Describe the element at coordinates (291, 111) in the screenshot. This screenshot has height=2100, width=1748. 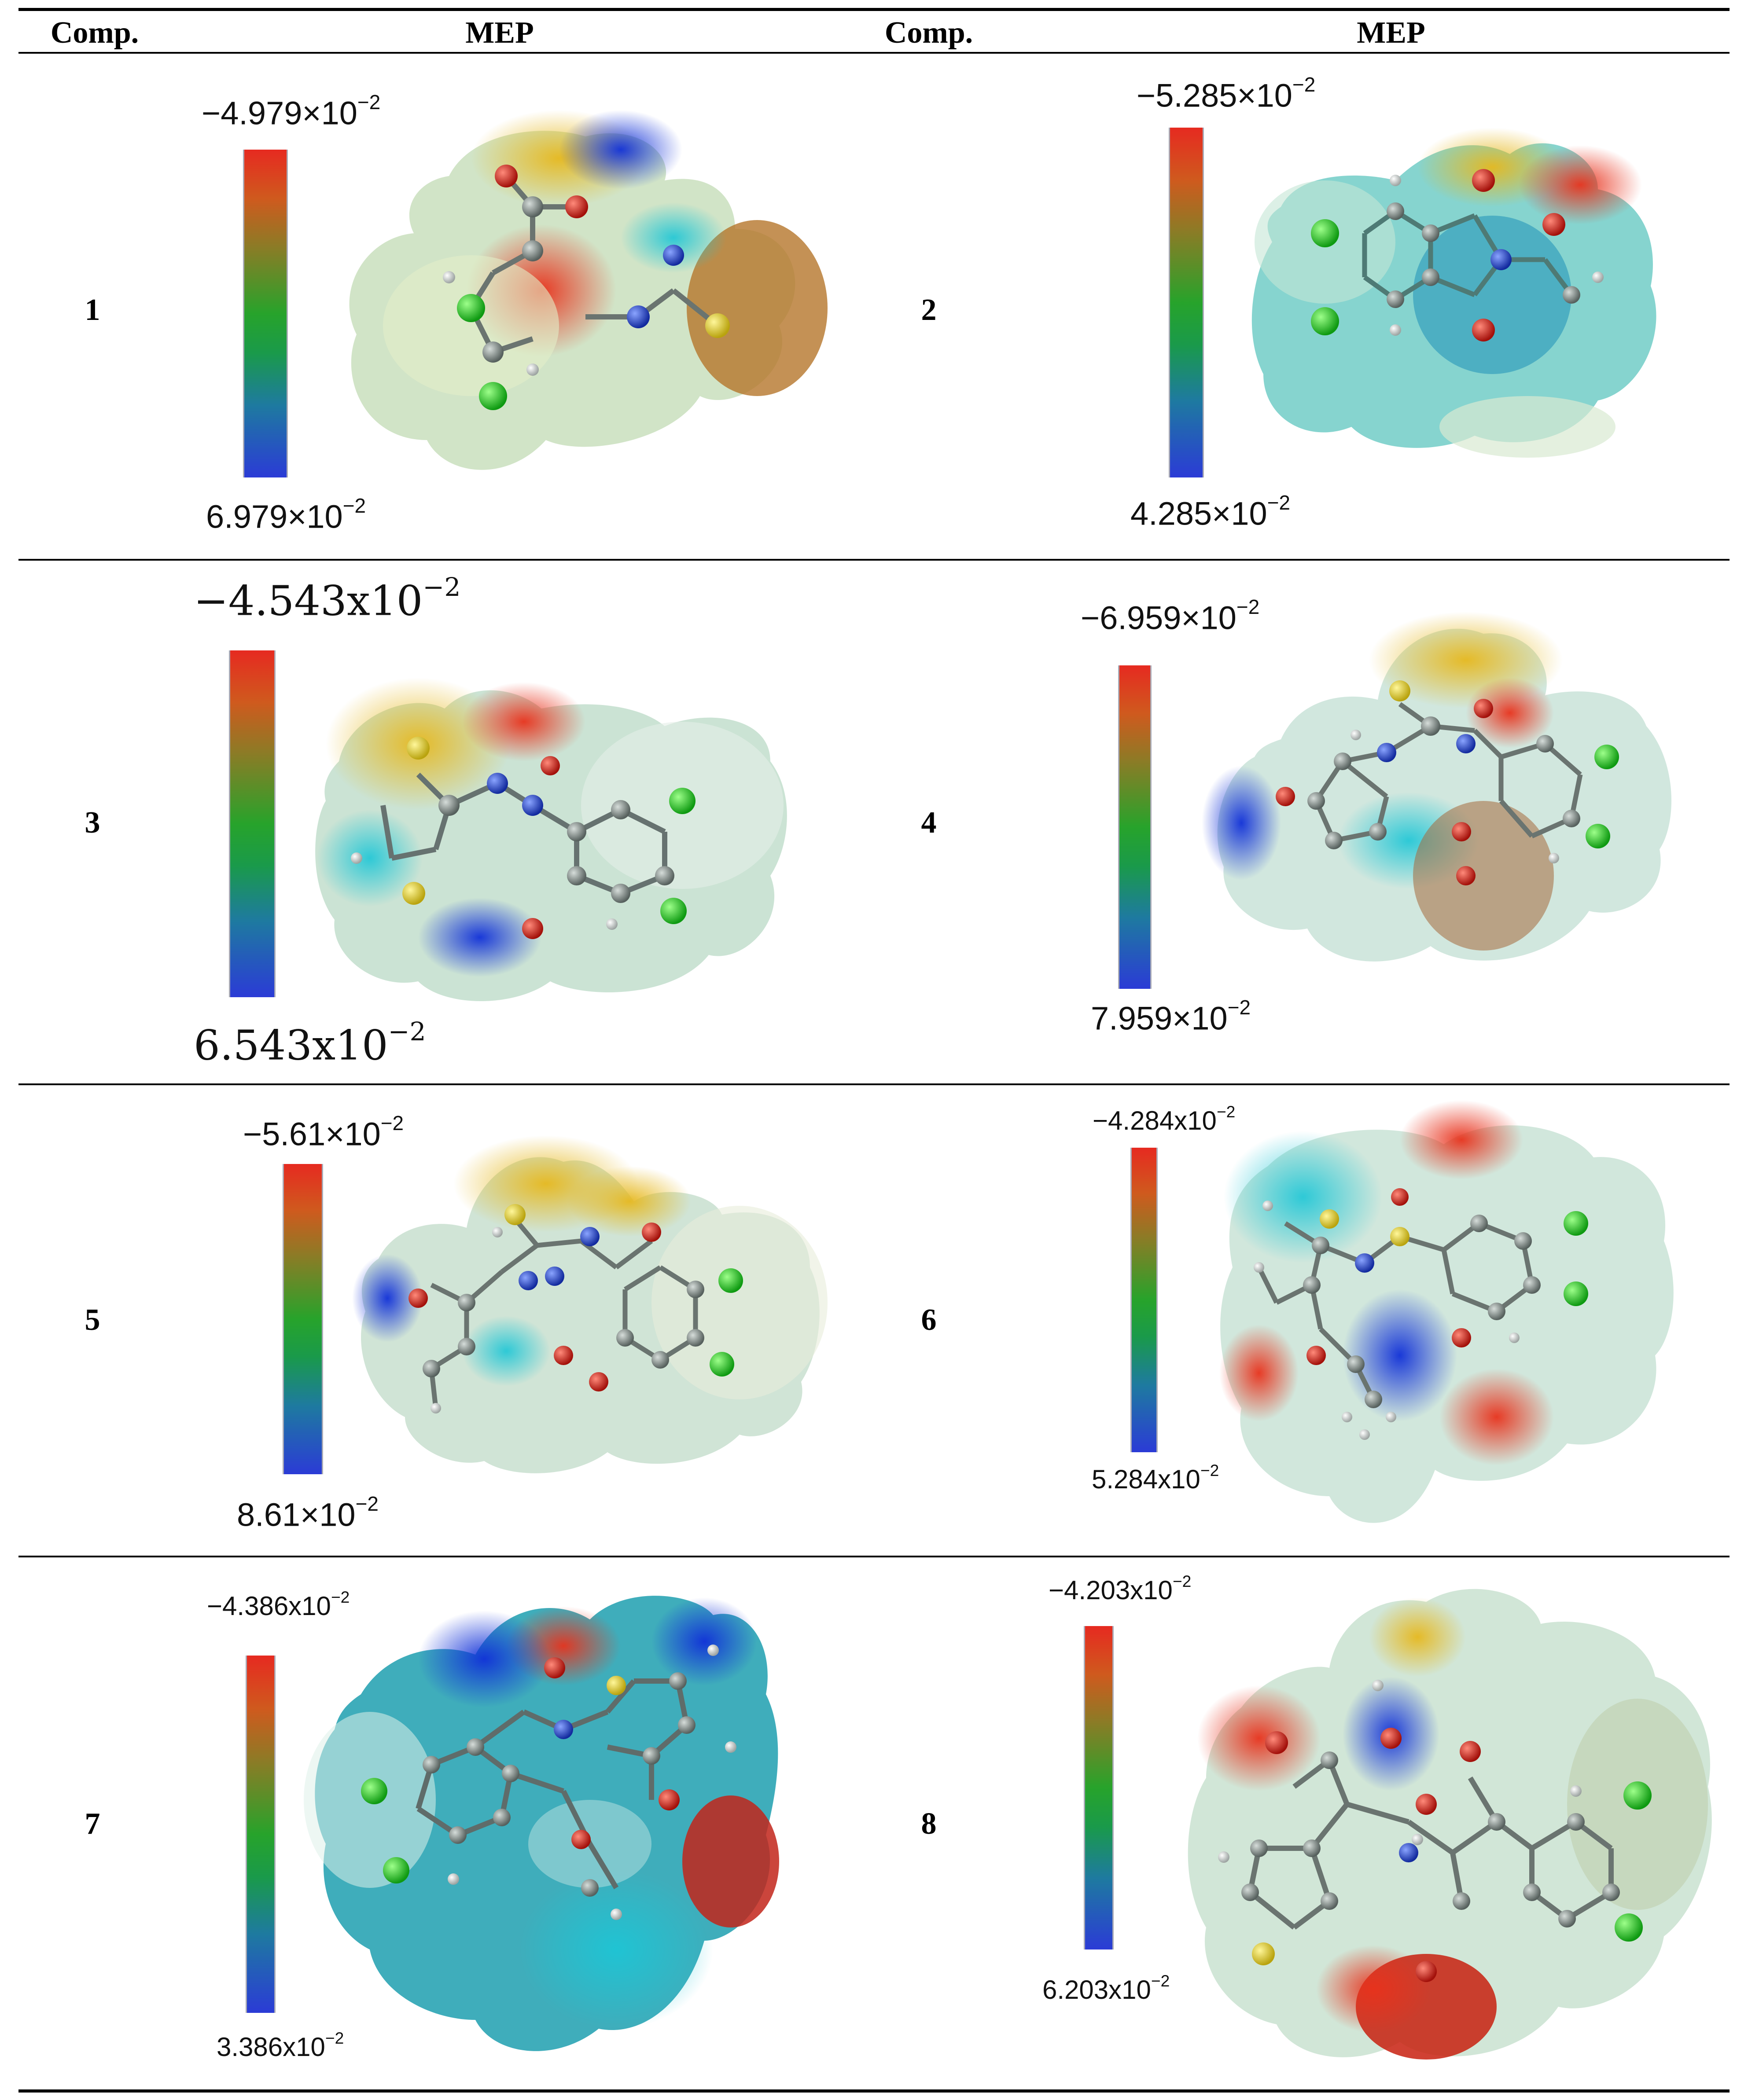
I see `scale-max-label: −4.979×10⁻²` at that location.